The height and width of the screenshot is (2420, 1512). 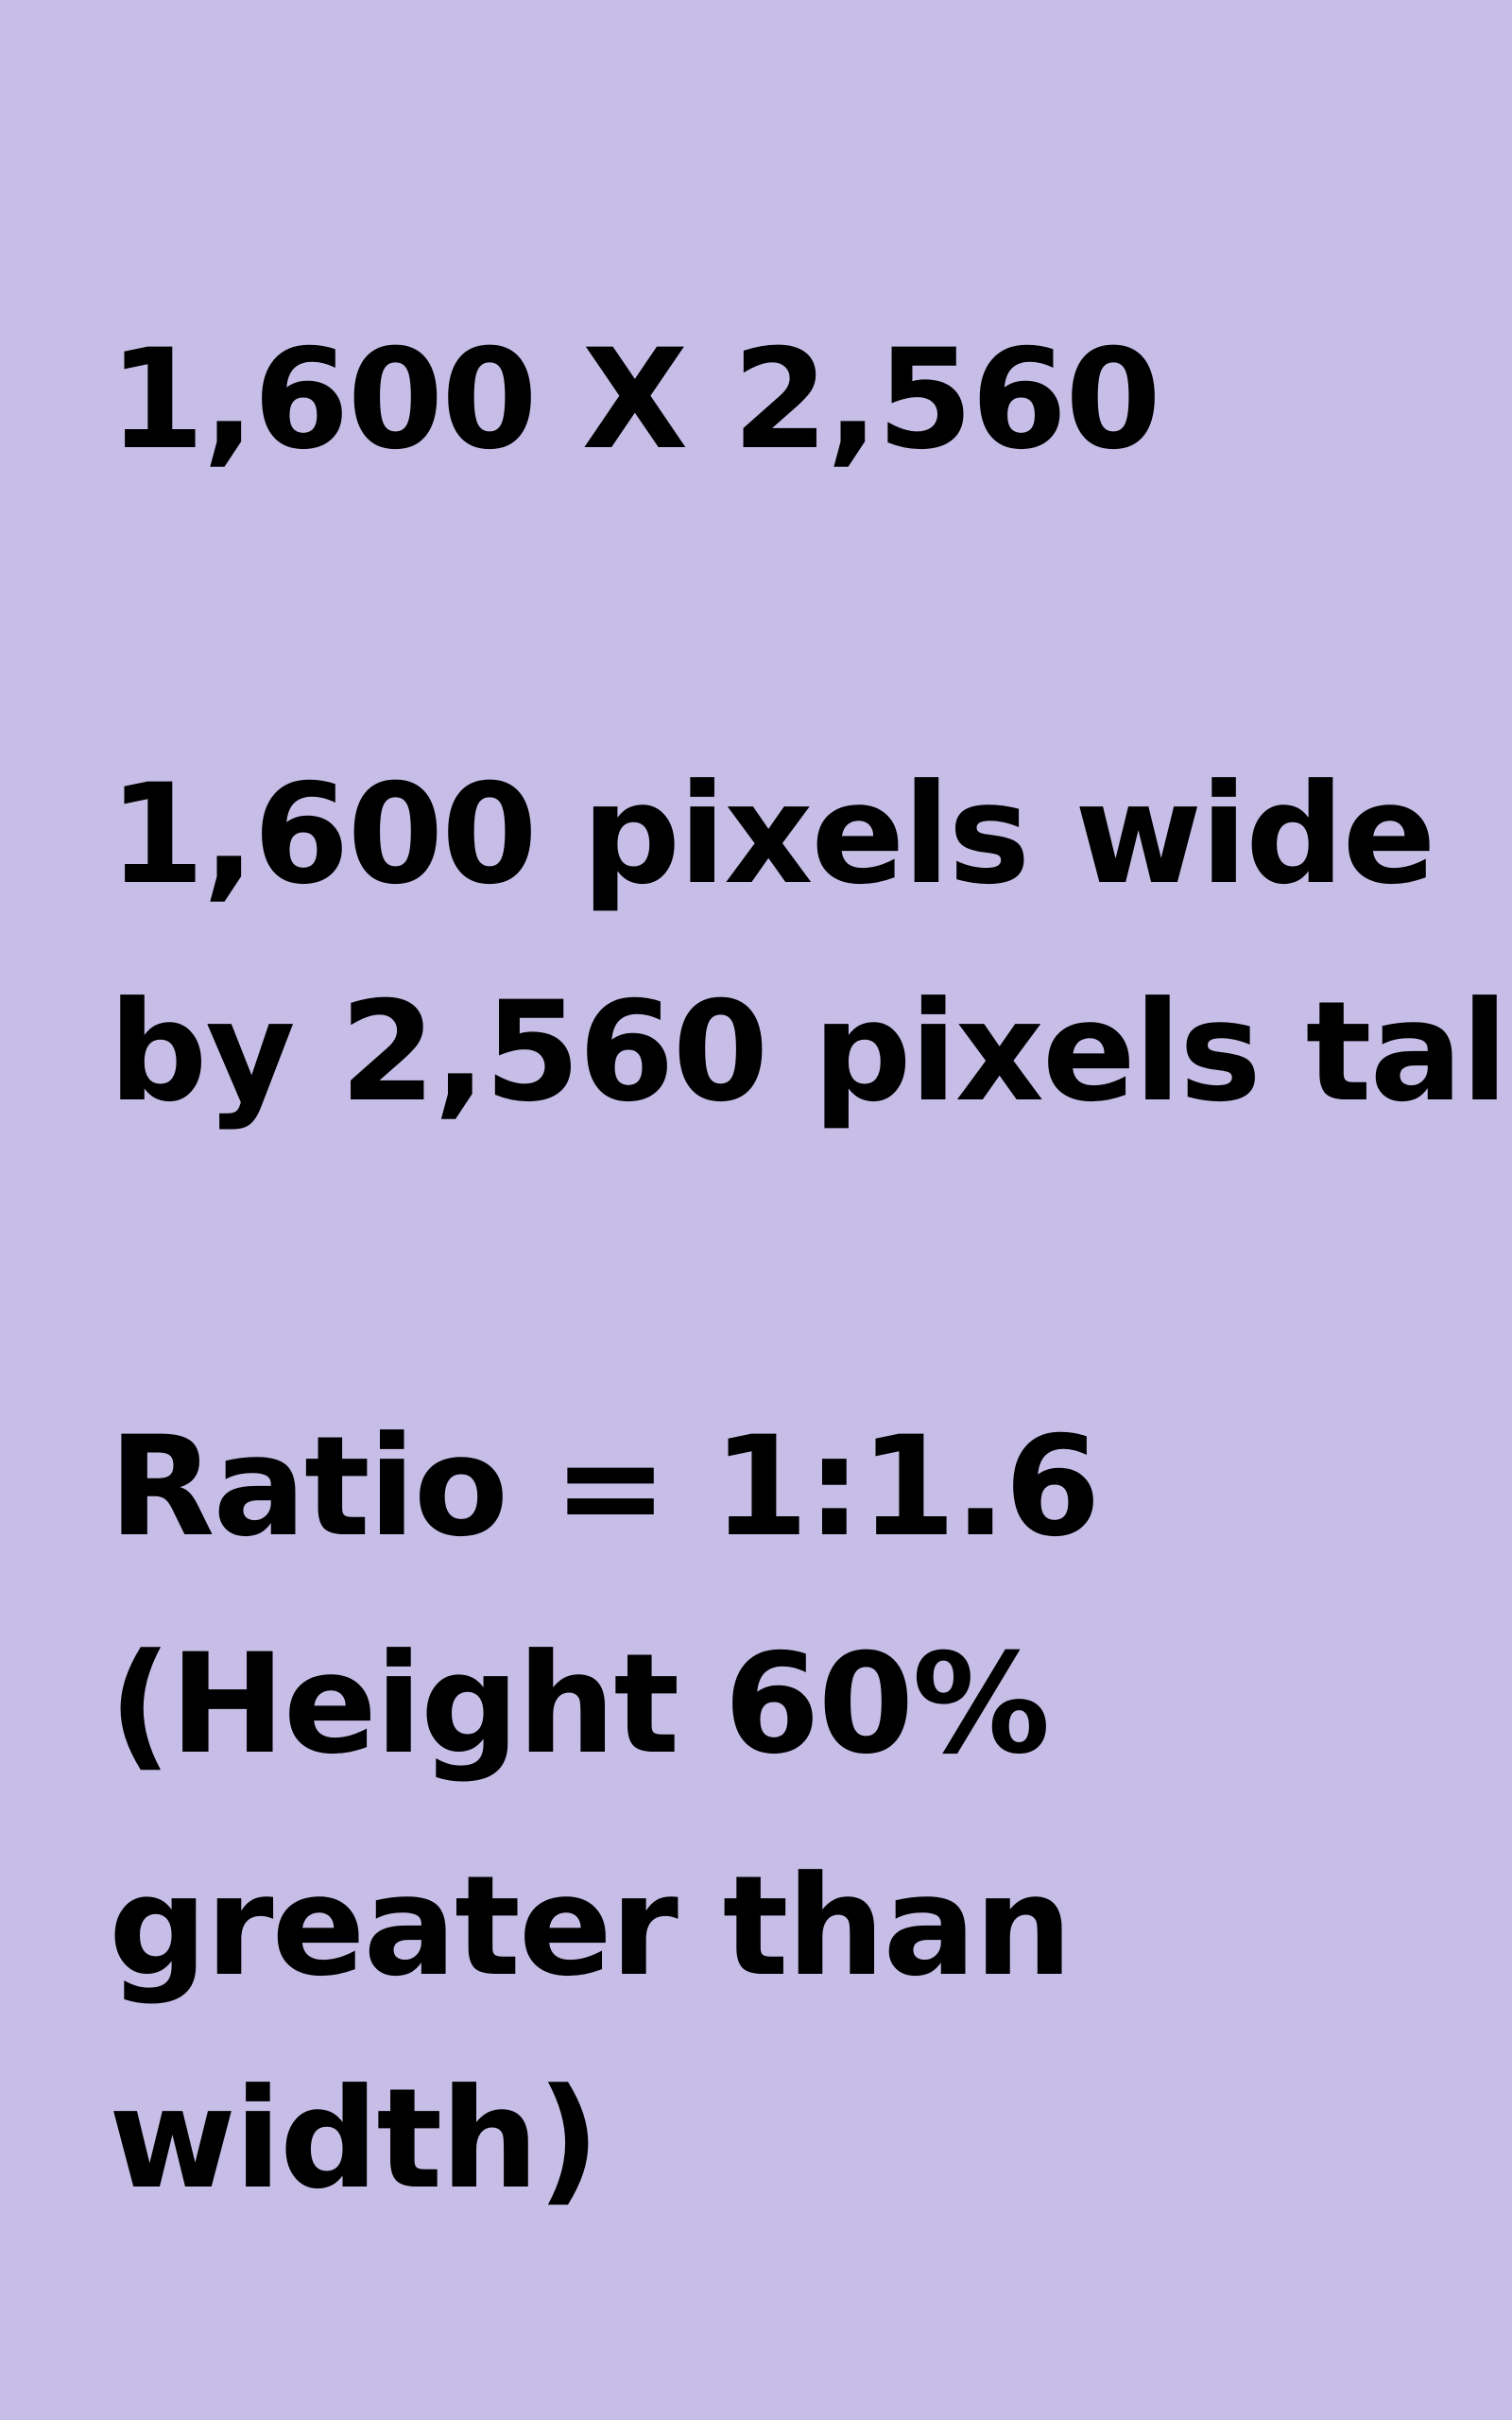 What do you see at coordinates (605, 1487) in the screenshot?
I see `ratio-value: Ratio = 1:1.6` at bounding box center [605, 1487].